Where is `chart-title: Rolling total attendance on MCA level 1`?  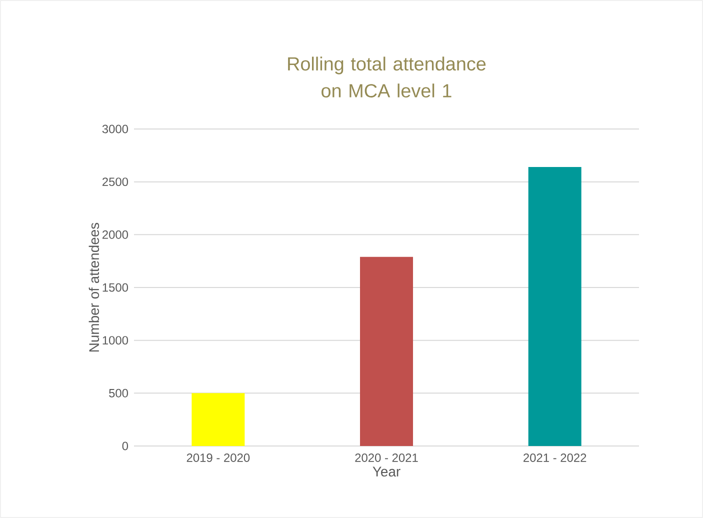
chart-title: Rolling total attendance on MCA level 1 is located at coordinates (387, 77).